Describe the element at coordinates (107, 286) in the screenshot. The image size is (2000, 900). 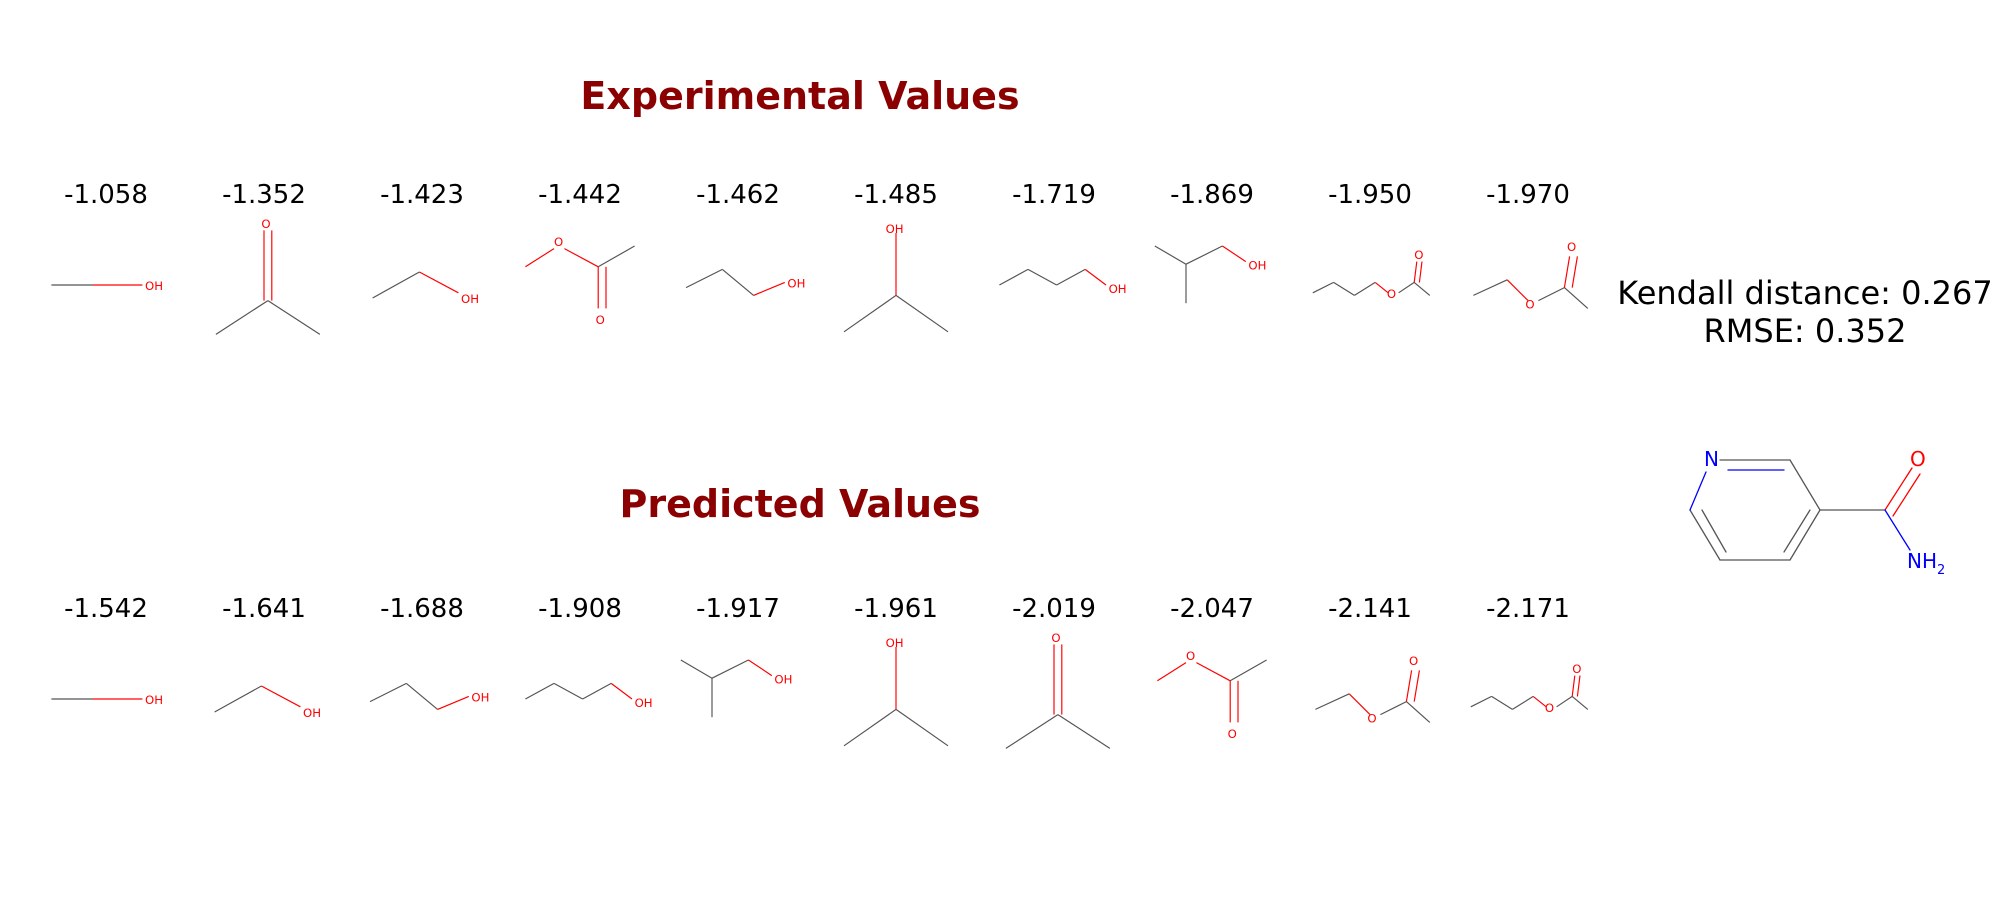
I see `methanol-structure: OH` at that location.